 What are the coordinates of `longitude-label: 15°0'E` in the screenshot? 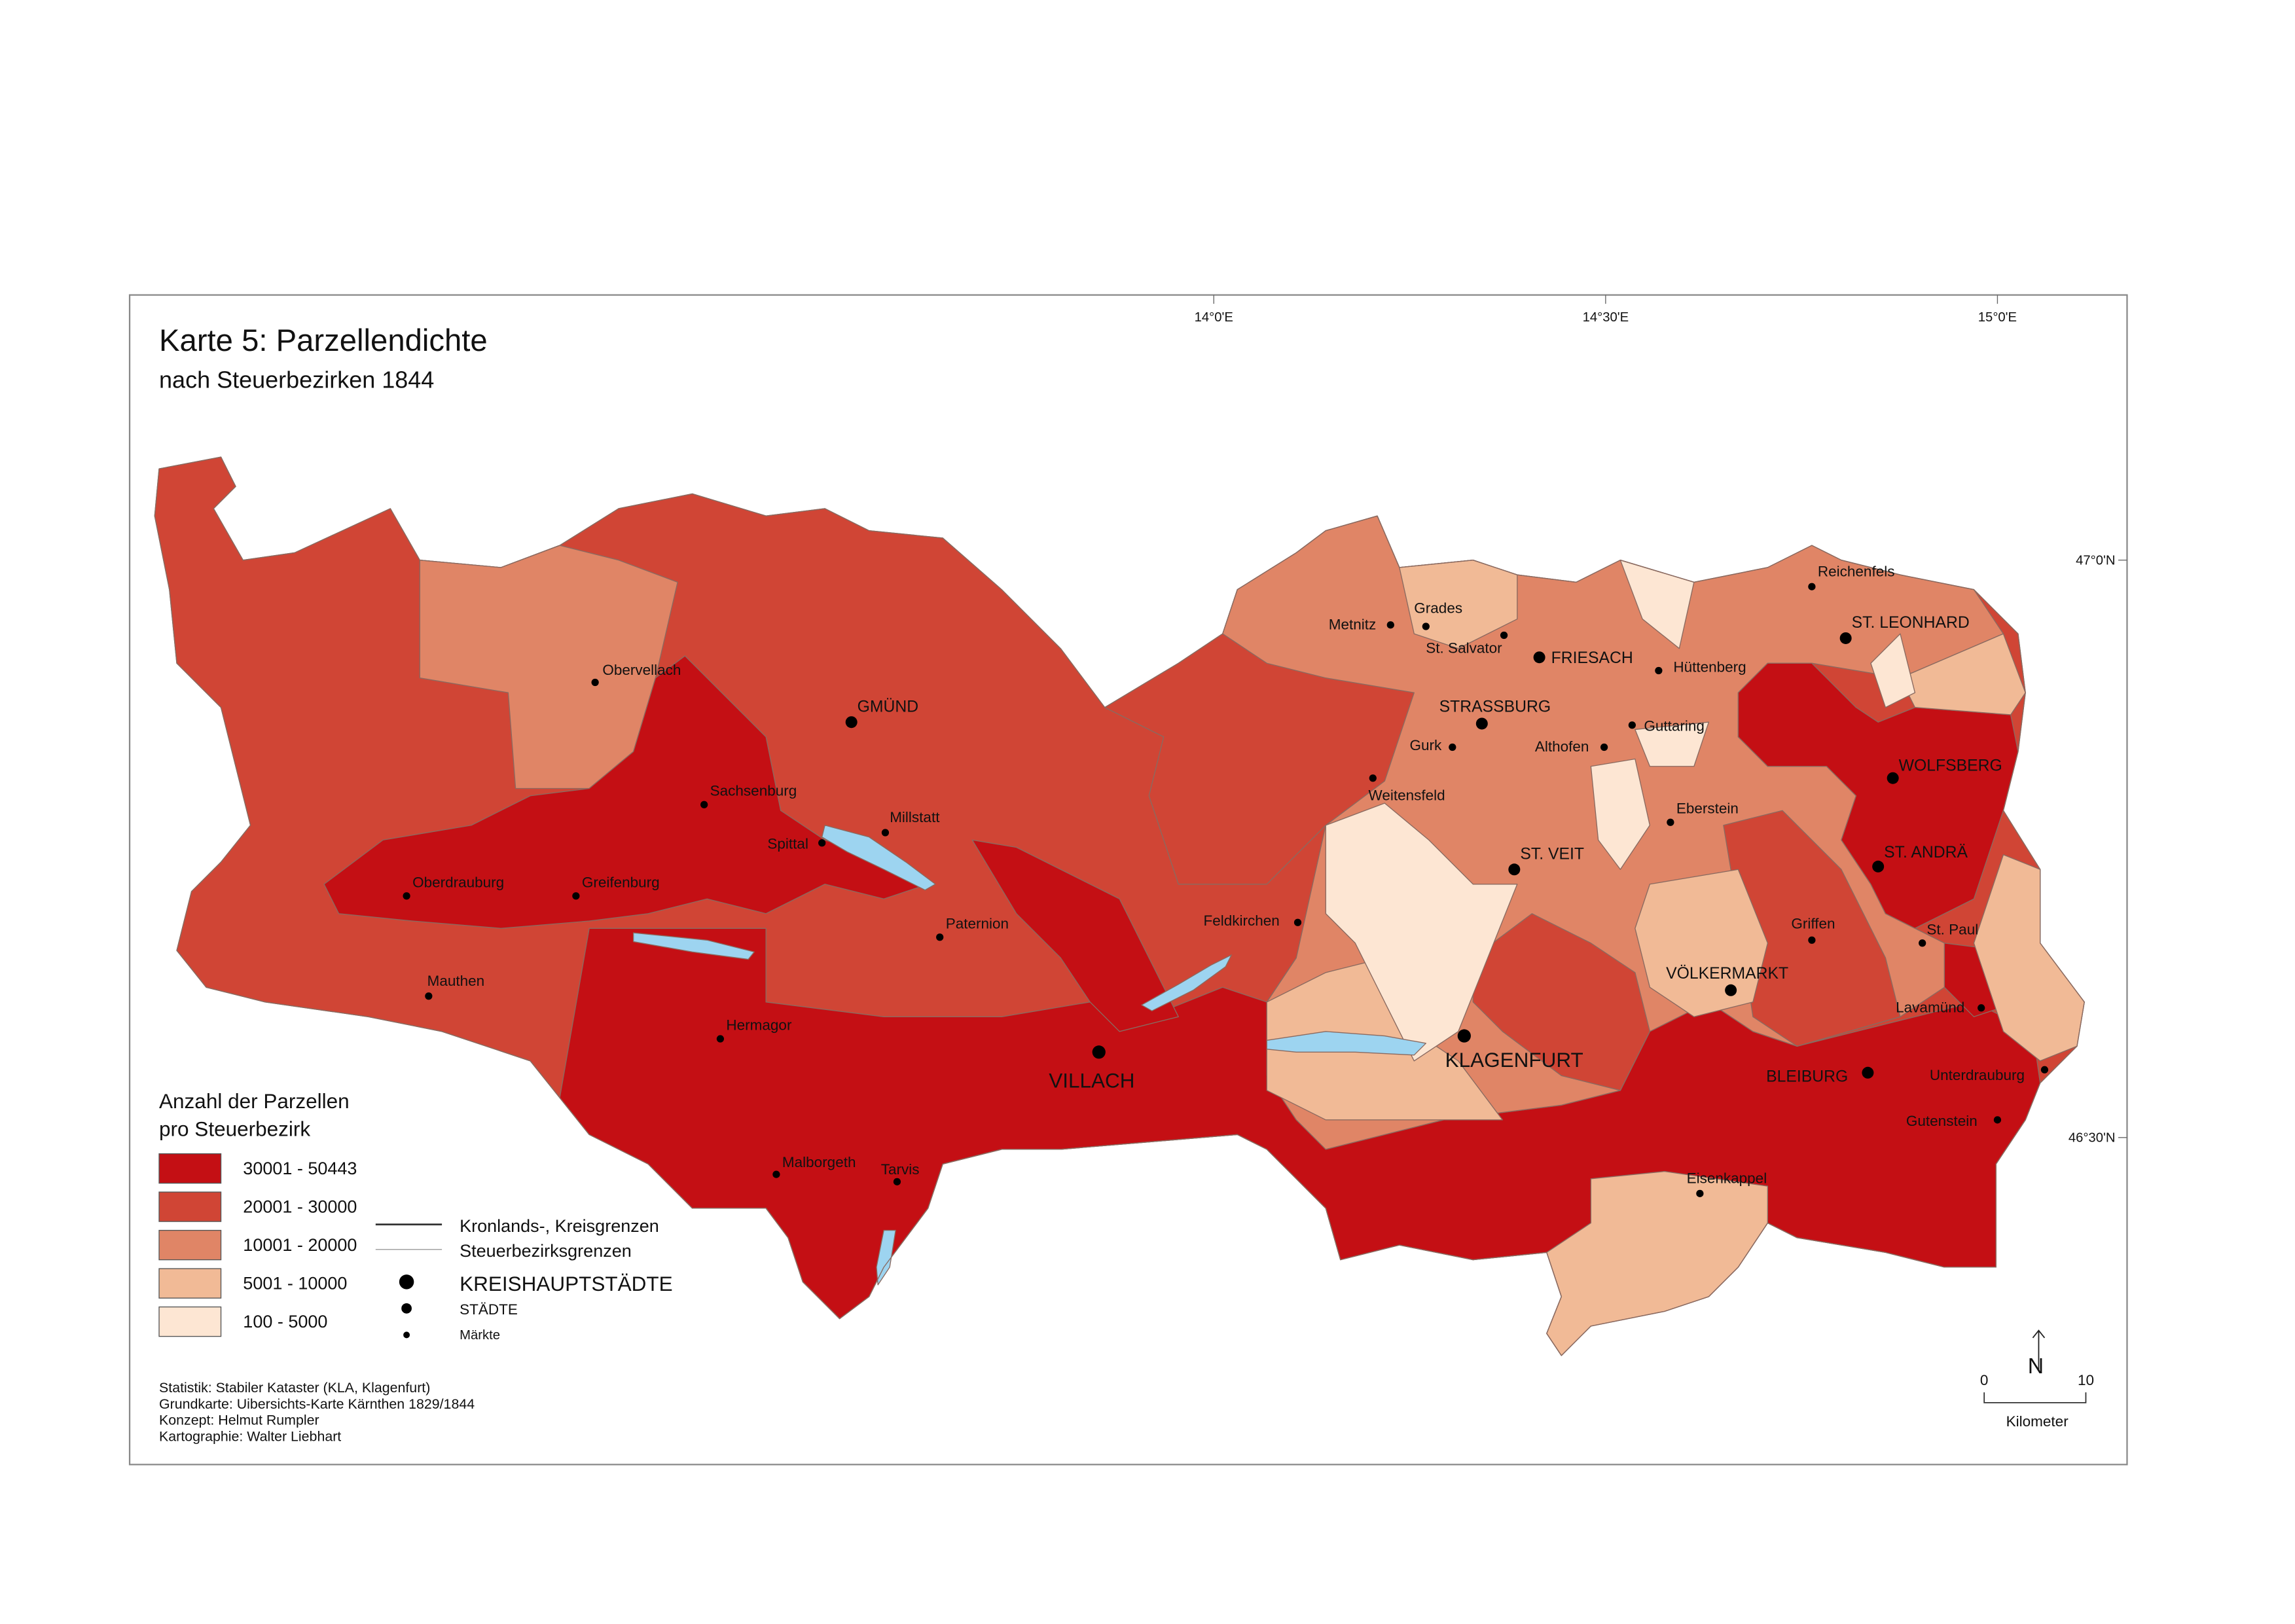 It's located at (1998, 317).